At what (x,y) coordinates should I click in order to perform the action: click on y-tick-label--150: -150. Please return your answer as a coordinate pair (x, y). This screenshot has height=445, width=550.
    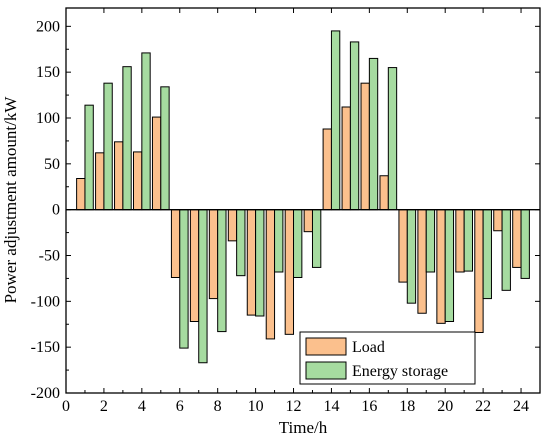
    Looking at the image, I should click on (45, 347).